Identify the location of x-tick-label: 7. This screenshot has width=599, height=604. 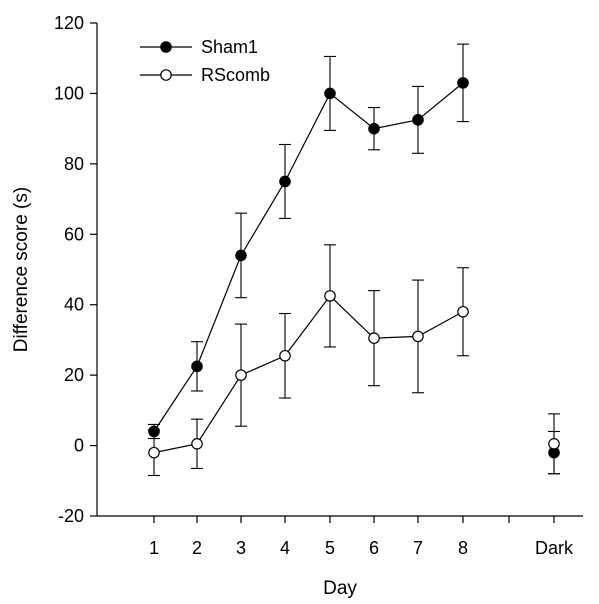
(418, 548).